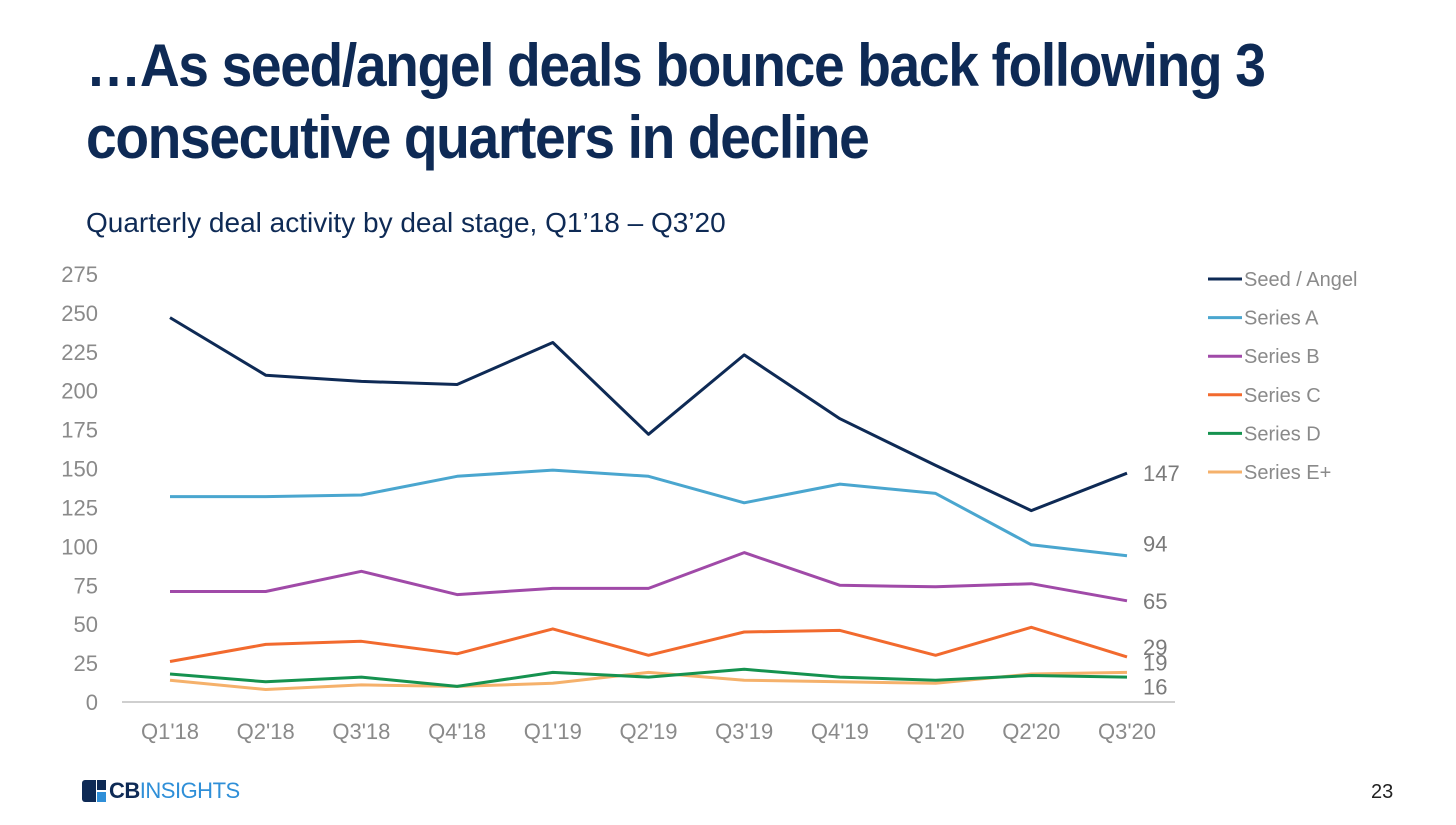  What do you see at coordinates (1031, 731) in the screenshot?
I see `x-tick-label: Q2'20` at bounding box center [1031, 731].